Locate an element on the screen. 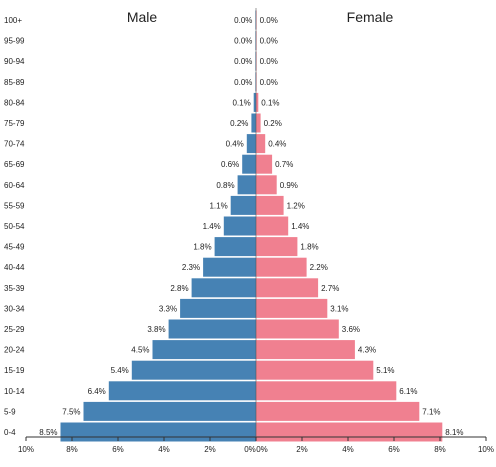 Image resolution: width=496 pixels, height=467 pixels. female-value-label: 0.2% is located at coordinates (273, 123).